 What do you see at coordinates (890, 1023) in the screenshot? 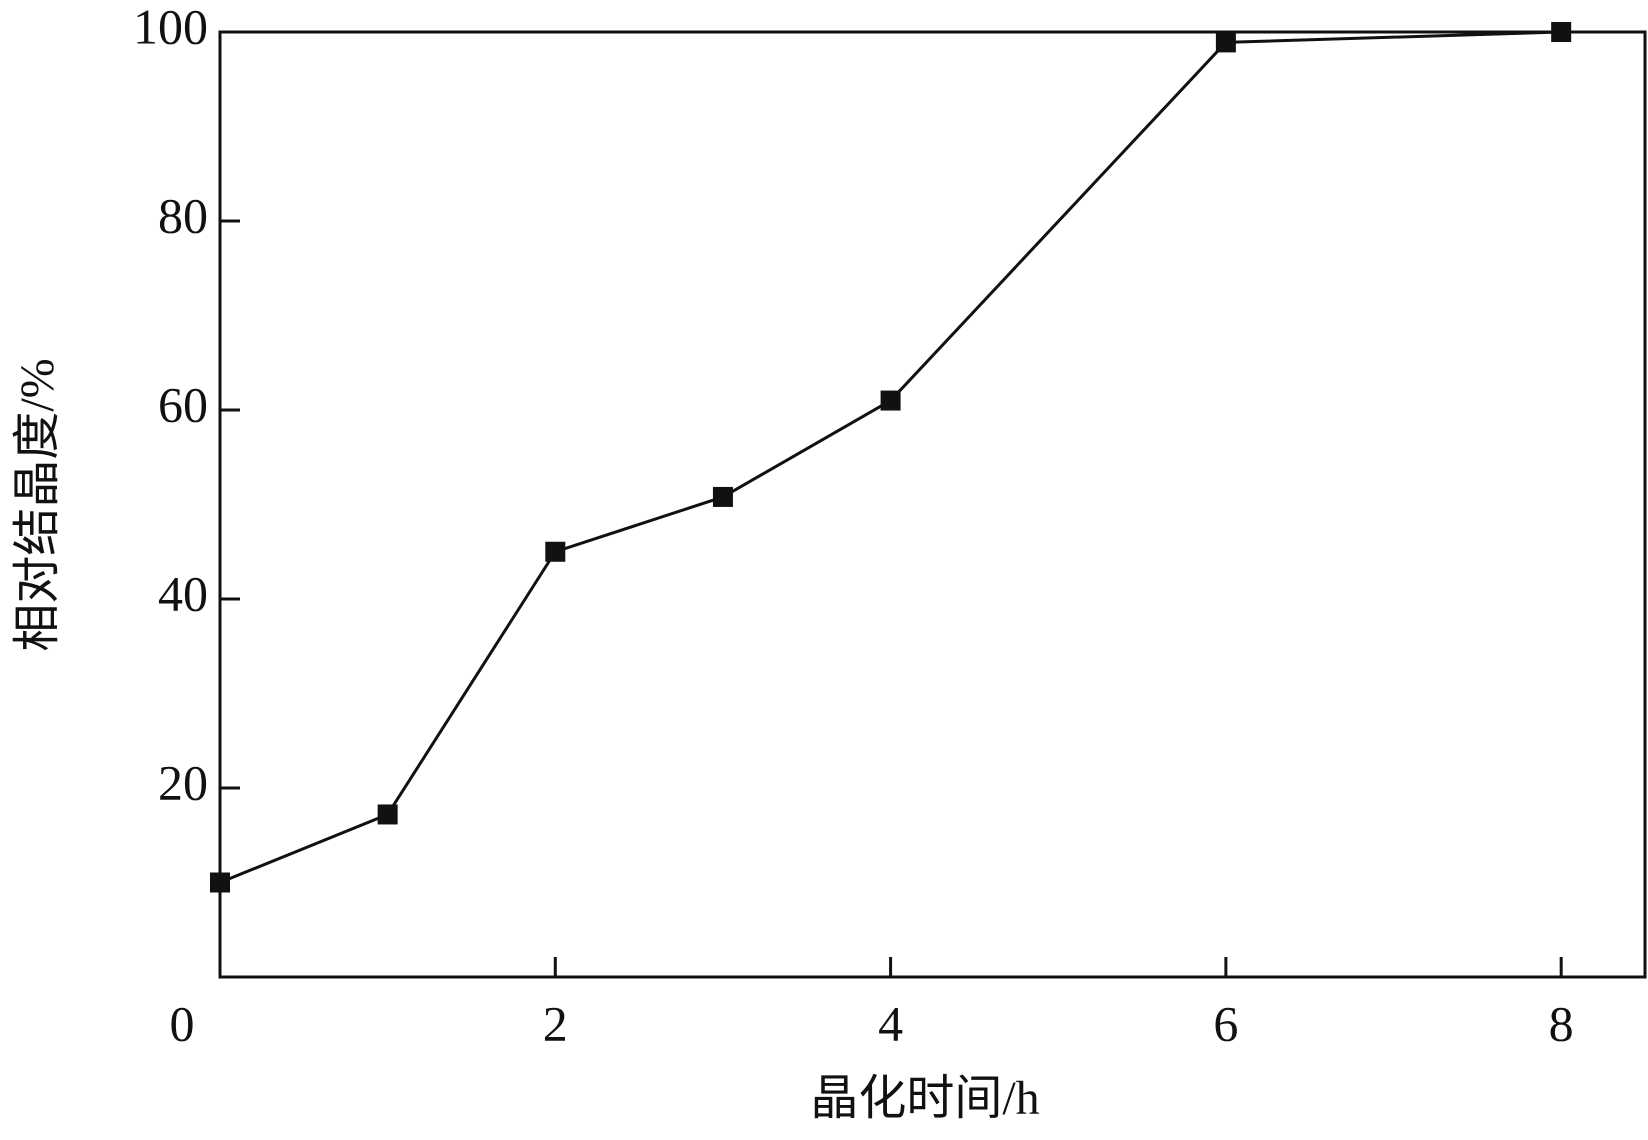
I see `x-tick-label: 4` at bounding box center [890, 1023].